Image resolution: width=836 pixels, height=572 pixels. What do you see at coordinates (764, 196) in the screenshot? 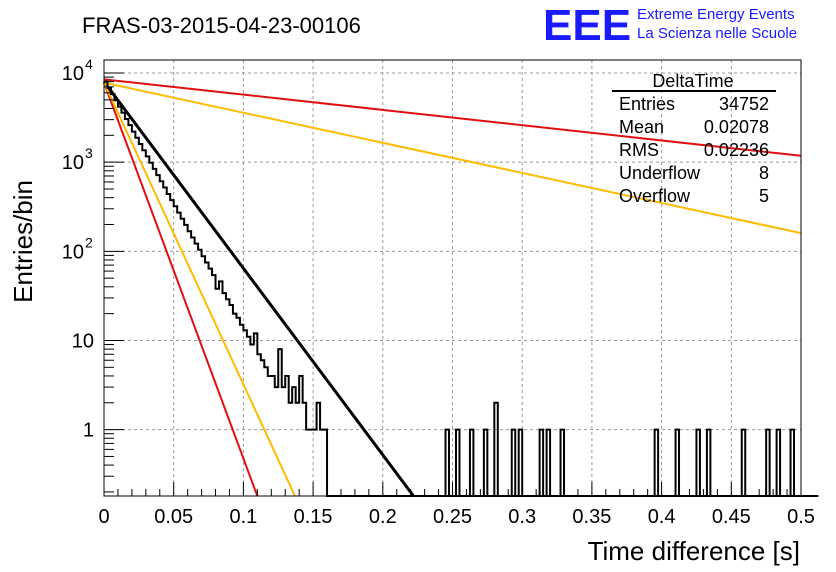
I see `stats-value-overflow: 5` at bounding box center [764, 196].